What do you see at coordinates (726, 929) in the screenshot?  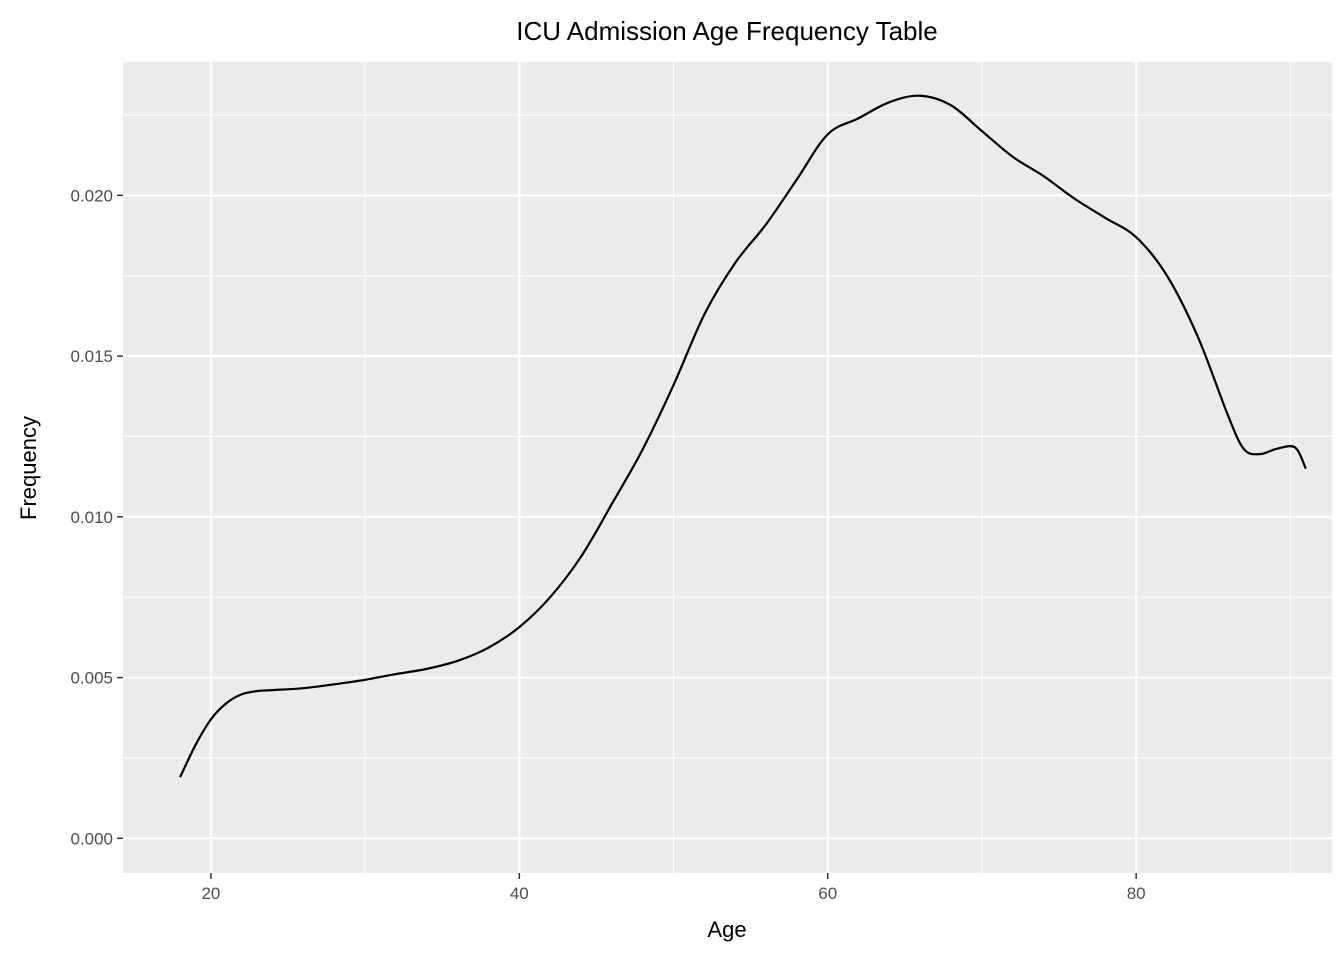 I see `x-axis-title: Age` at bounding box center [726, 929].